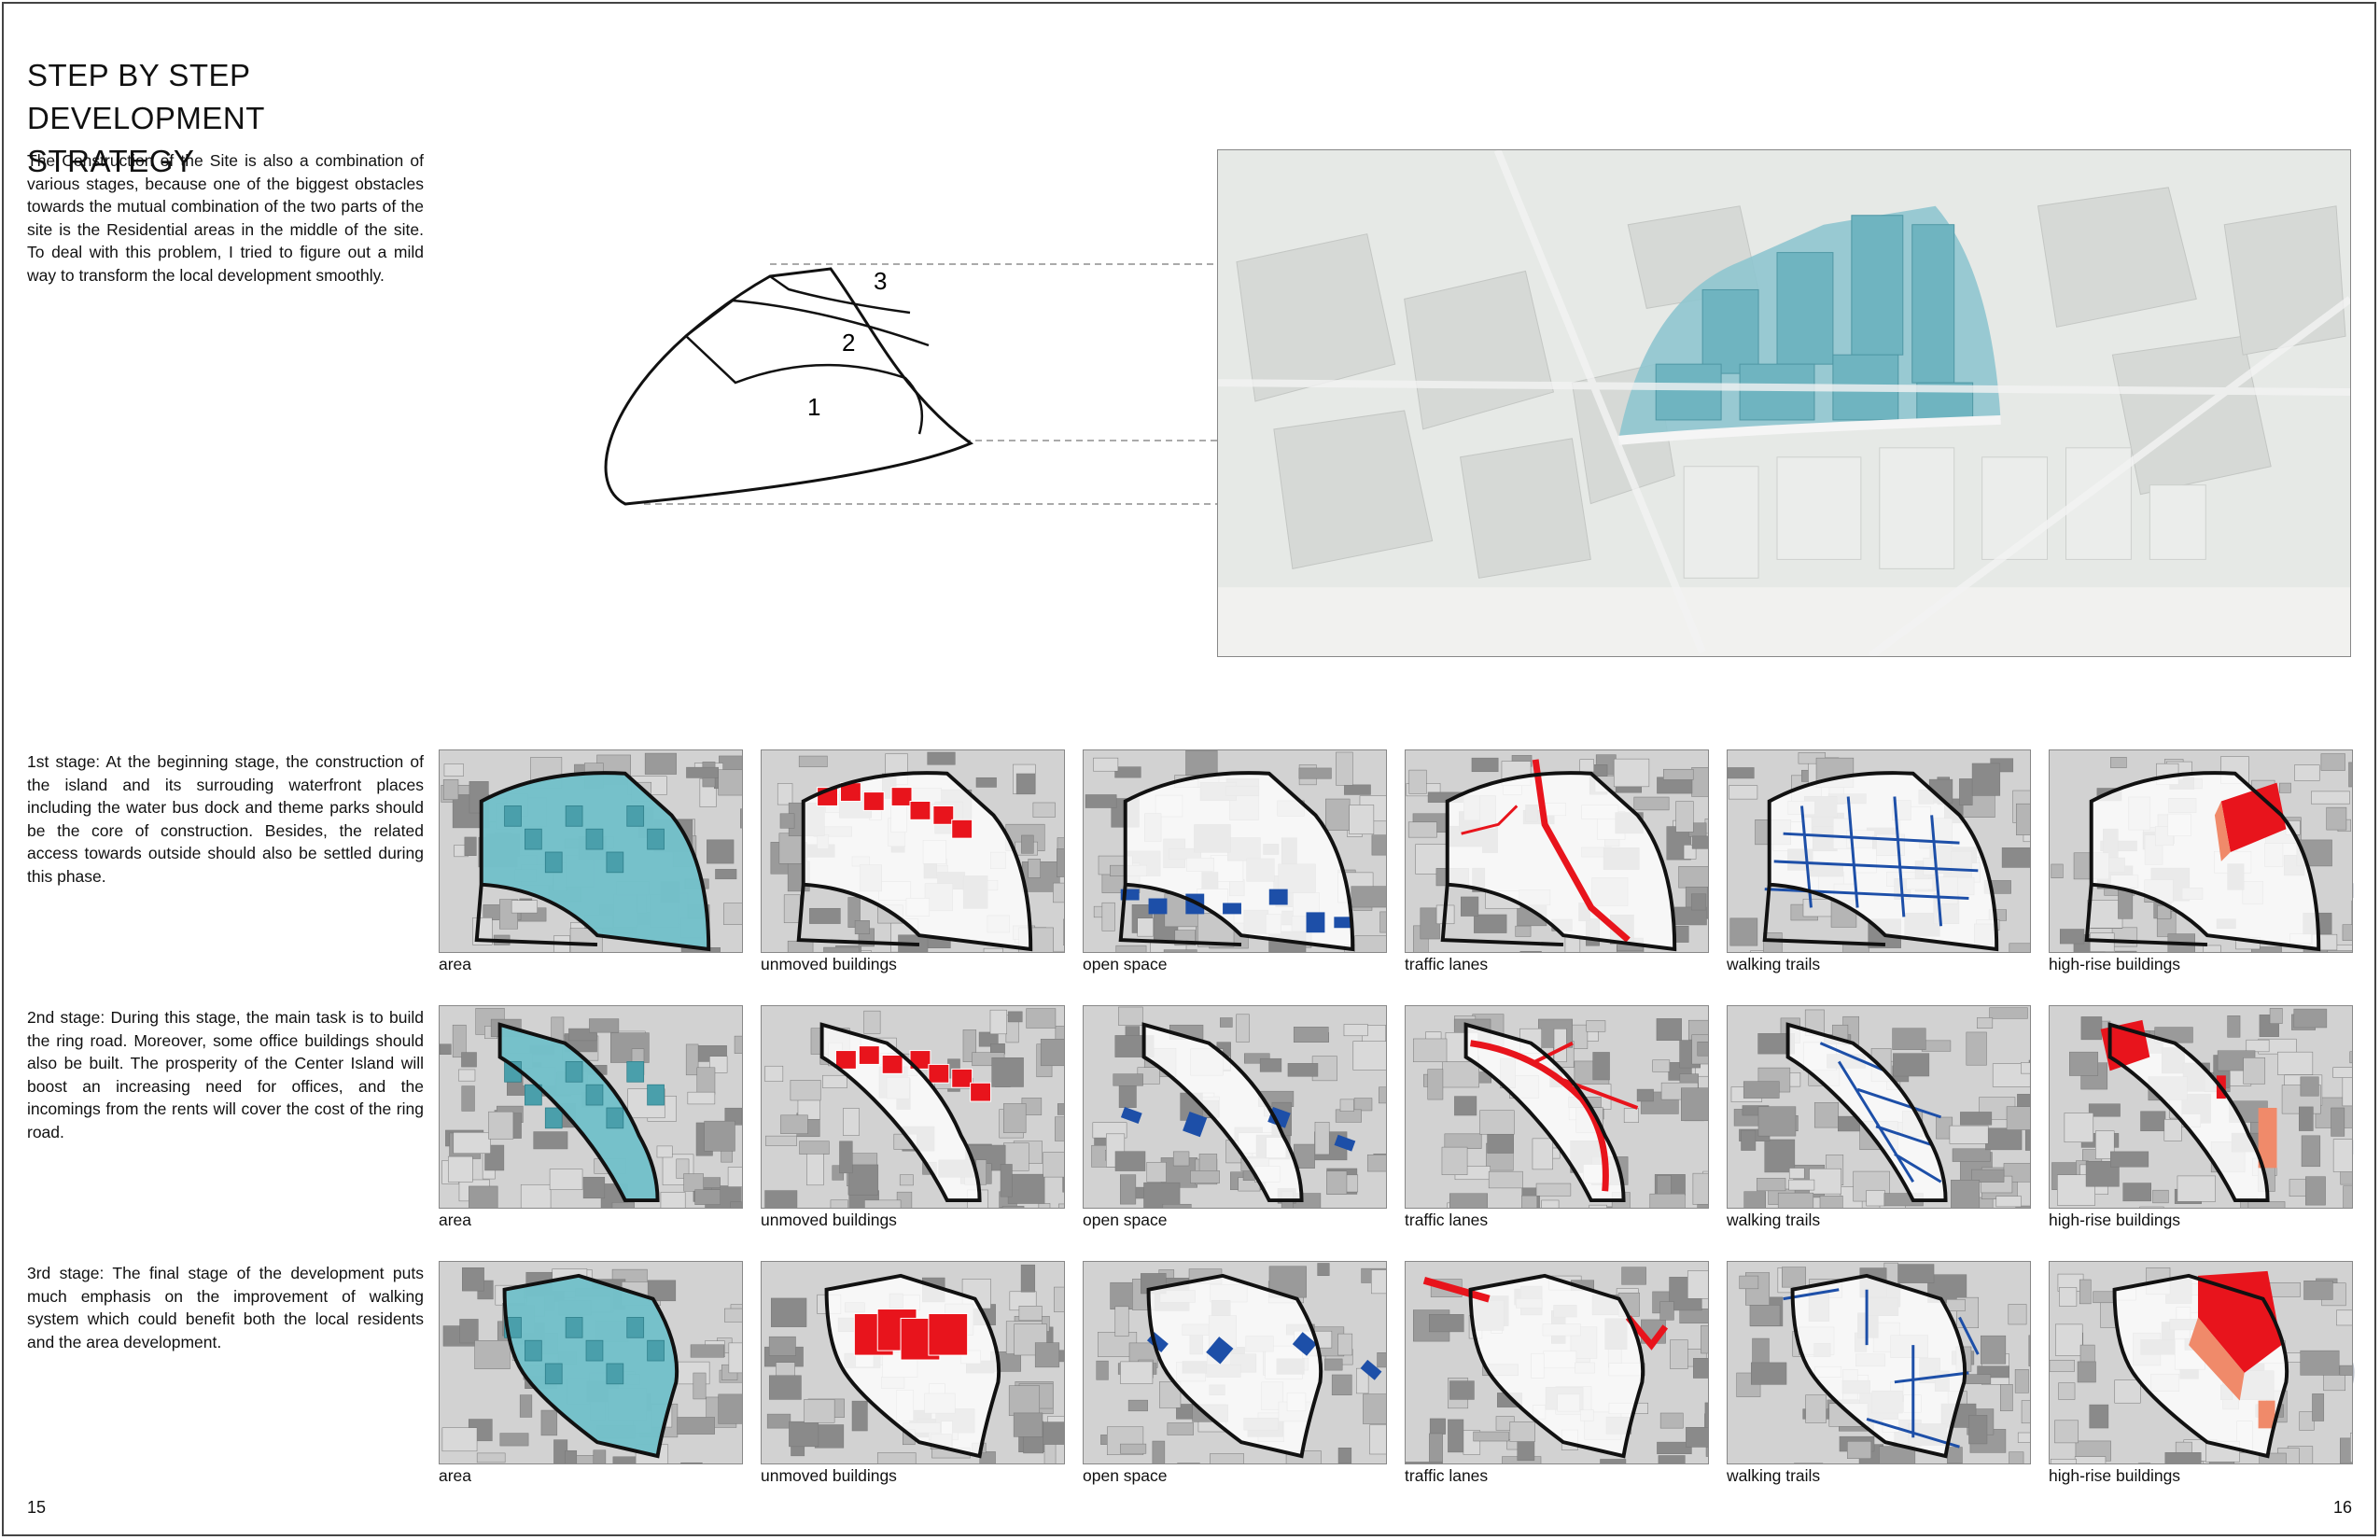 This screenshot has width=2380, height=1540. What do you see at coordinates (848, 343) in the screenshot?
I see `diagram-label-2: 2` at bounding box center [848, 343].